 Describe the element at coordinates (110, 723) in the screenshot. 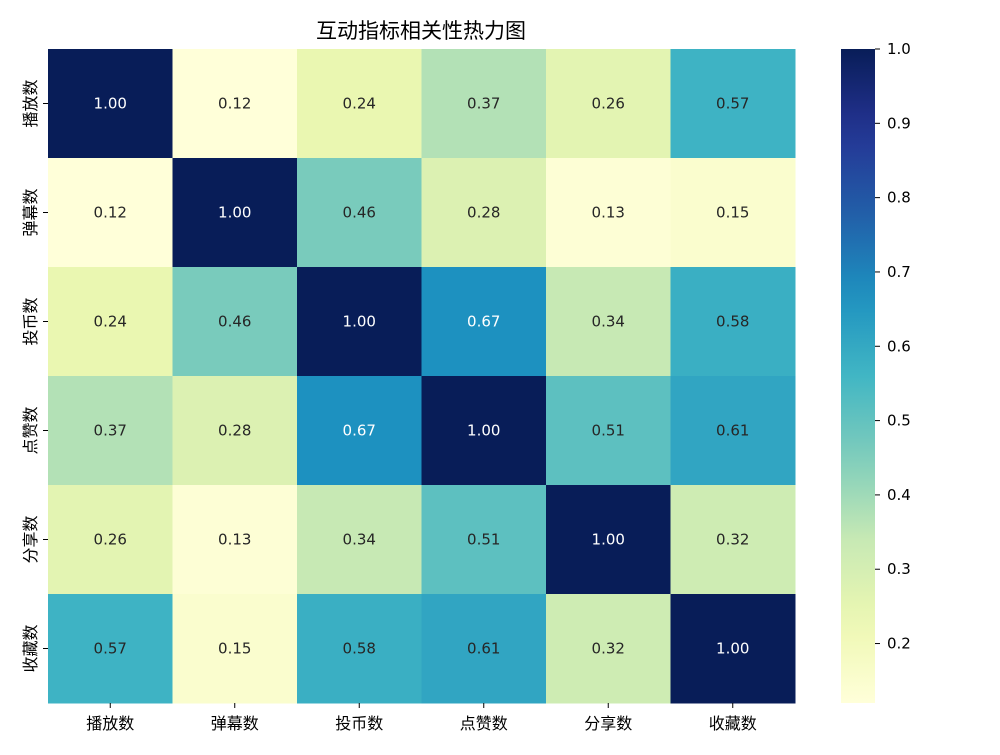

I see `x-tick-label: 播放数` at that location.